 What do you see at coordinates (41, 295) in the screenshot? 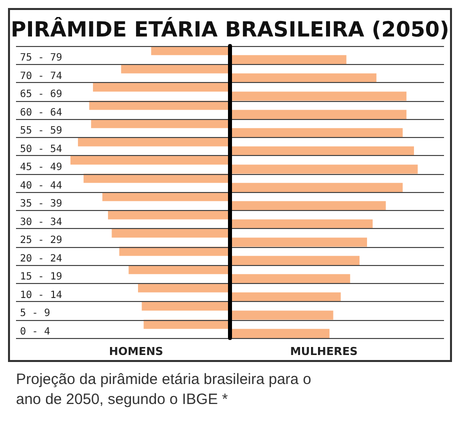
I see `y-tick-label: 10 - 14` at bounding box center [41, 295].